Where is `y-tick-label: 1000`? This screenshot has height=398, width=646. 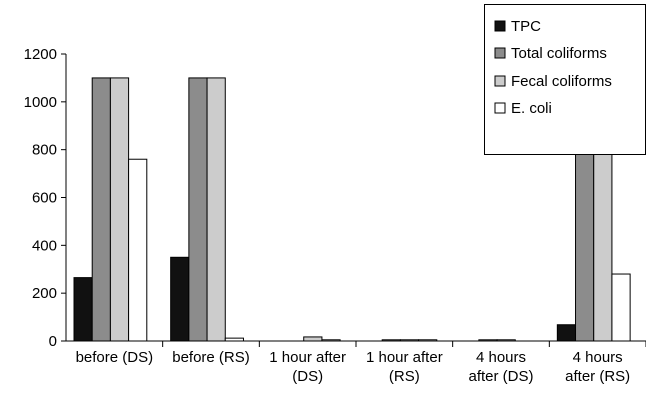
y-tick-label: 1000 is located at coordinates (40, 102).